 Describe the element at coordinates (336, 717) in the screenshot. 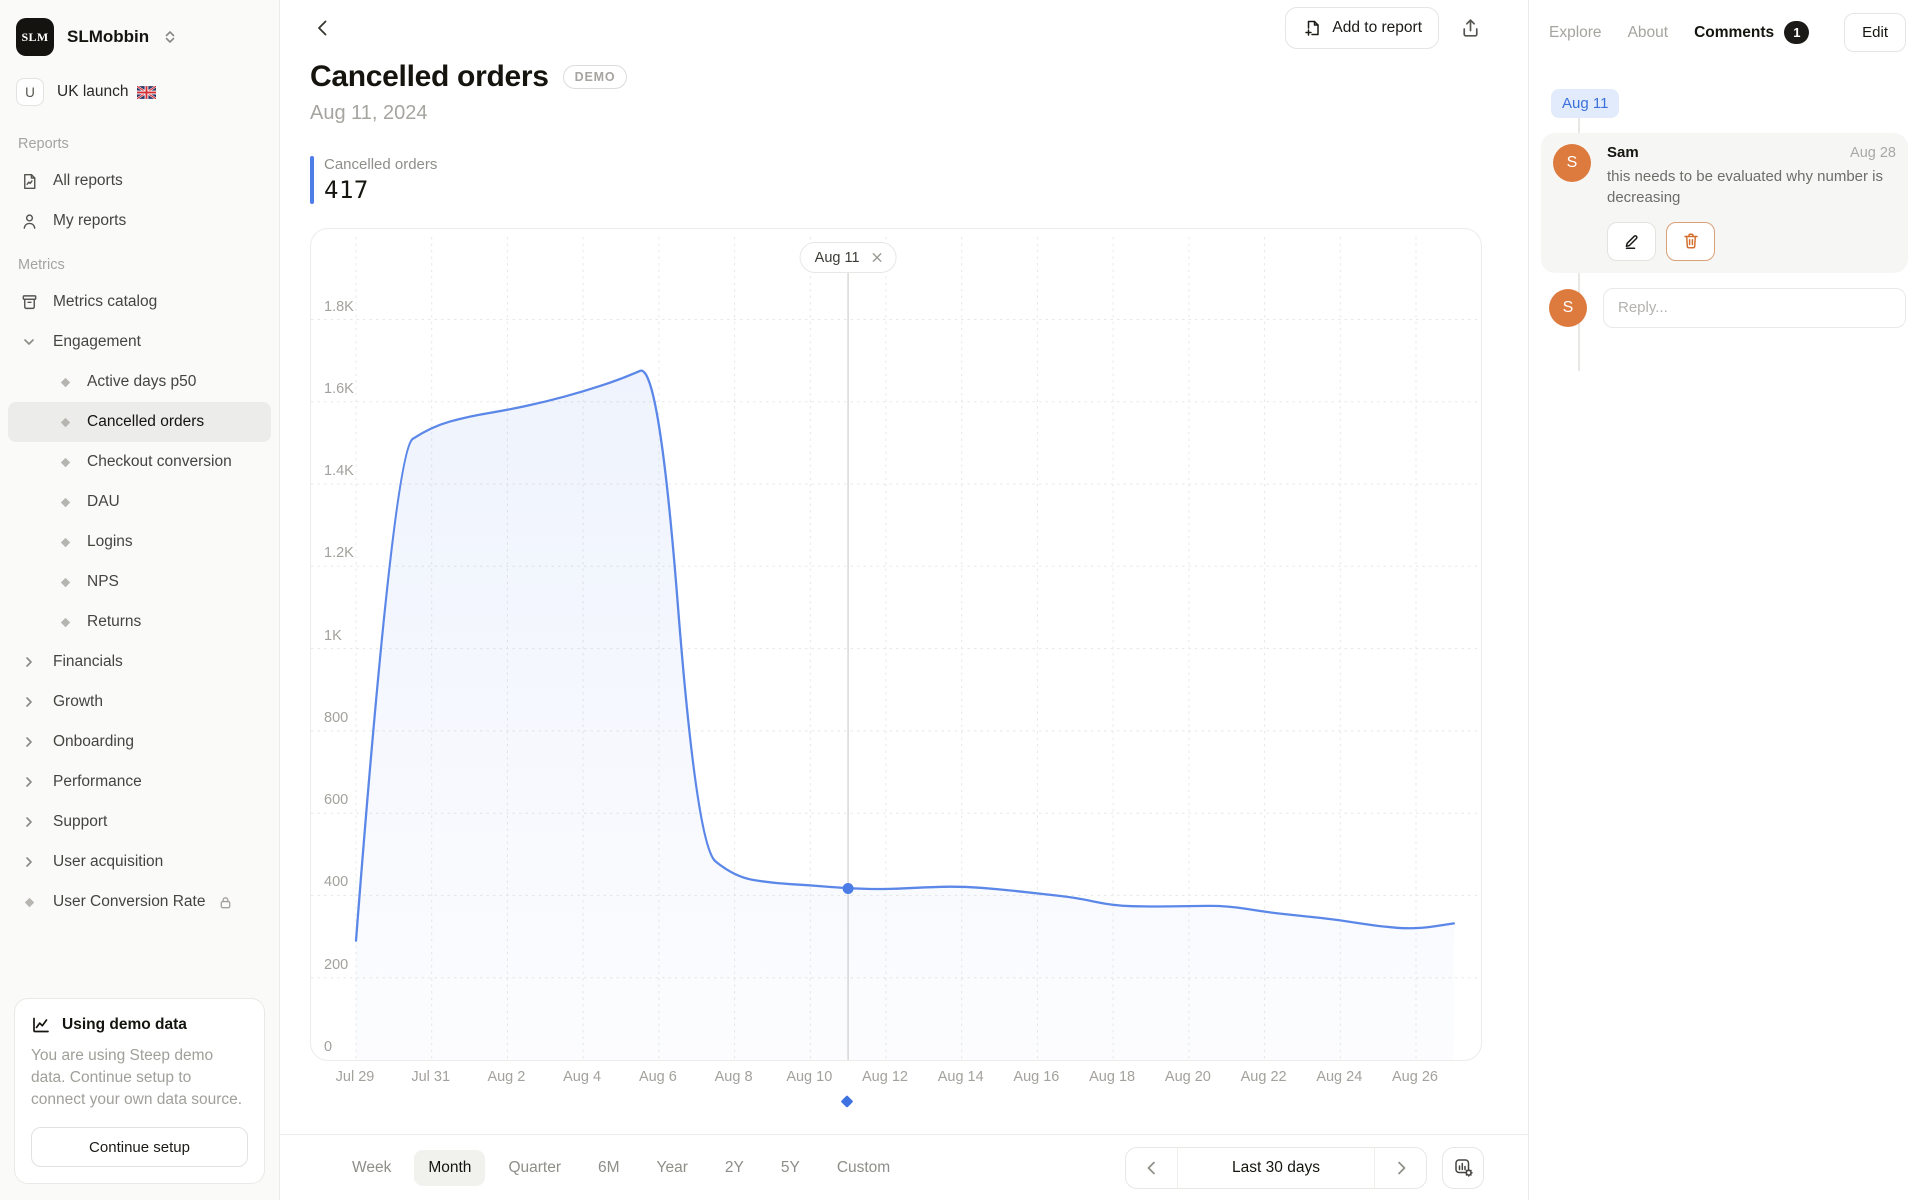

I see `y-axis-label: 800` at that location.